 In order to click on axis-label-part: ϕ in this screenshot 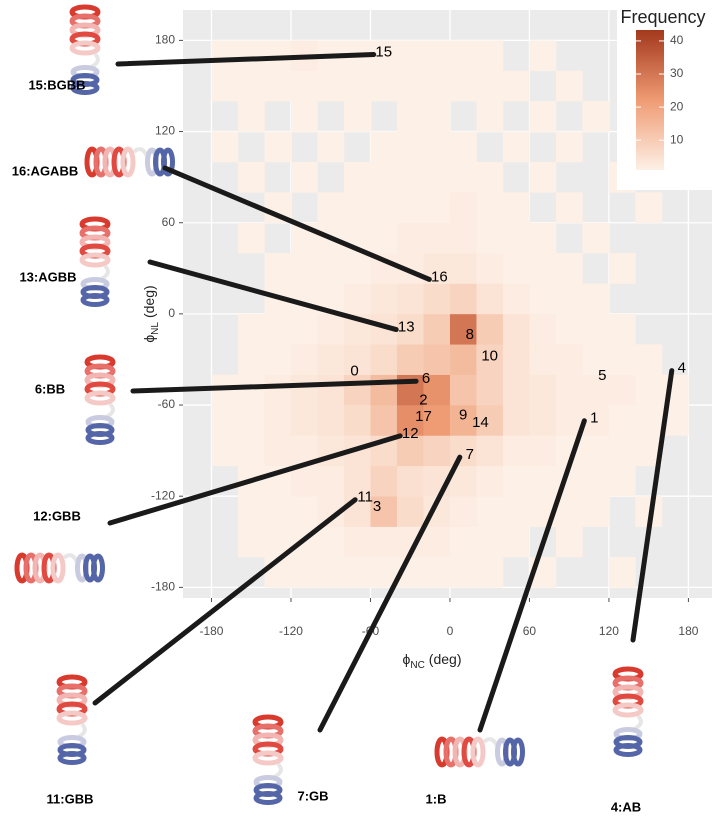, I will do `click(407, 659)`.